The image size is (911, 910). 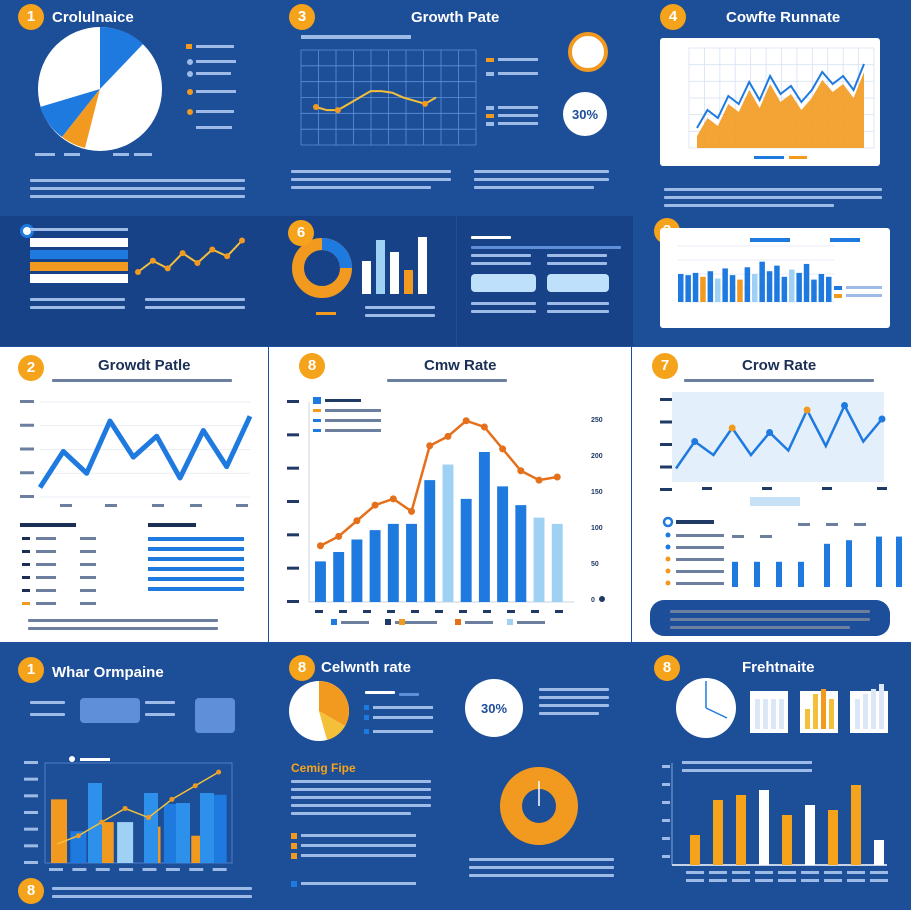 What do you see at coordinates (228, 281) in the screenshot?
I see `panel-mixed-widgets: 6` at bounding box center [228, 281].